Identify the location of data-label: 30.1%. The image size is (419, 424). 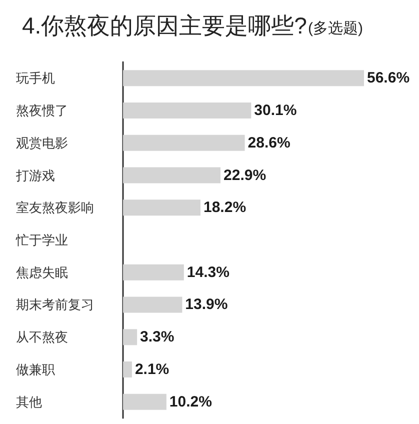
(275, 111).